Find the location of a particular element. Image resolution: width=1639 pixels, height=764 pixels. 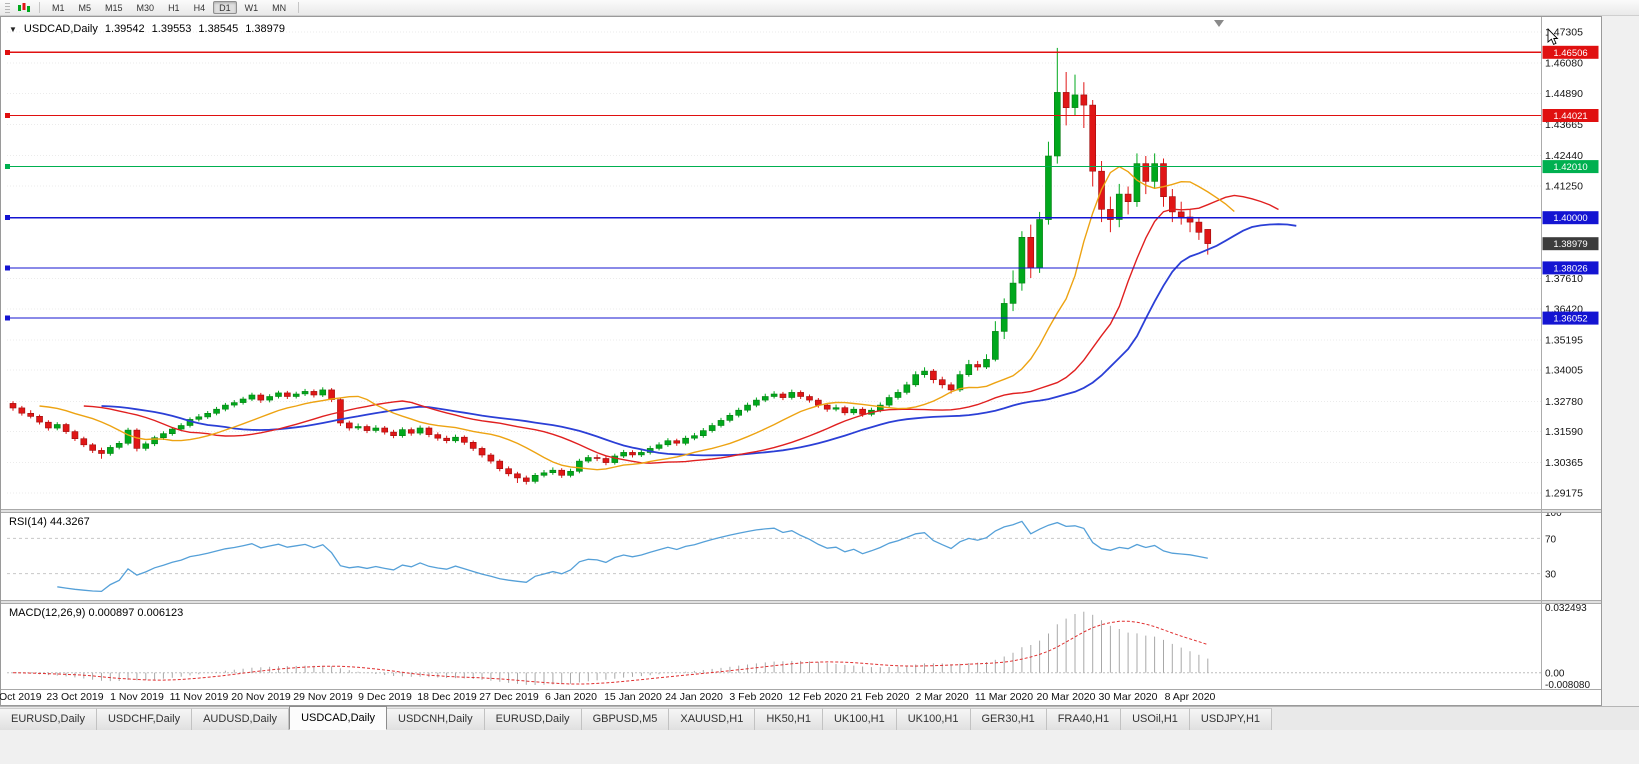

timeframe-button-mn: MN is located at coordinates (279, 8).